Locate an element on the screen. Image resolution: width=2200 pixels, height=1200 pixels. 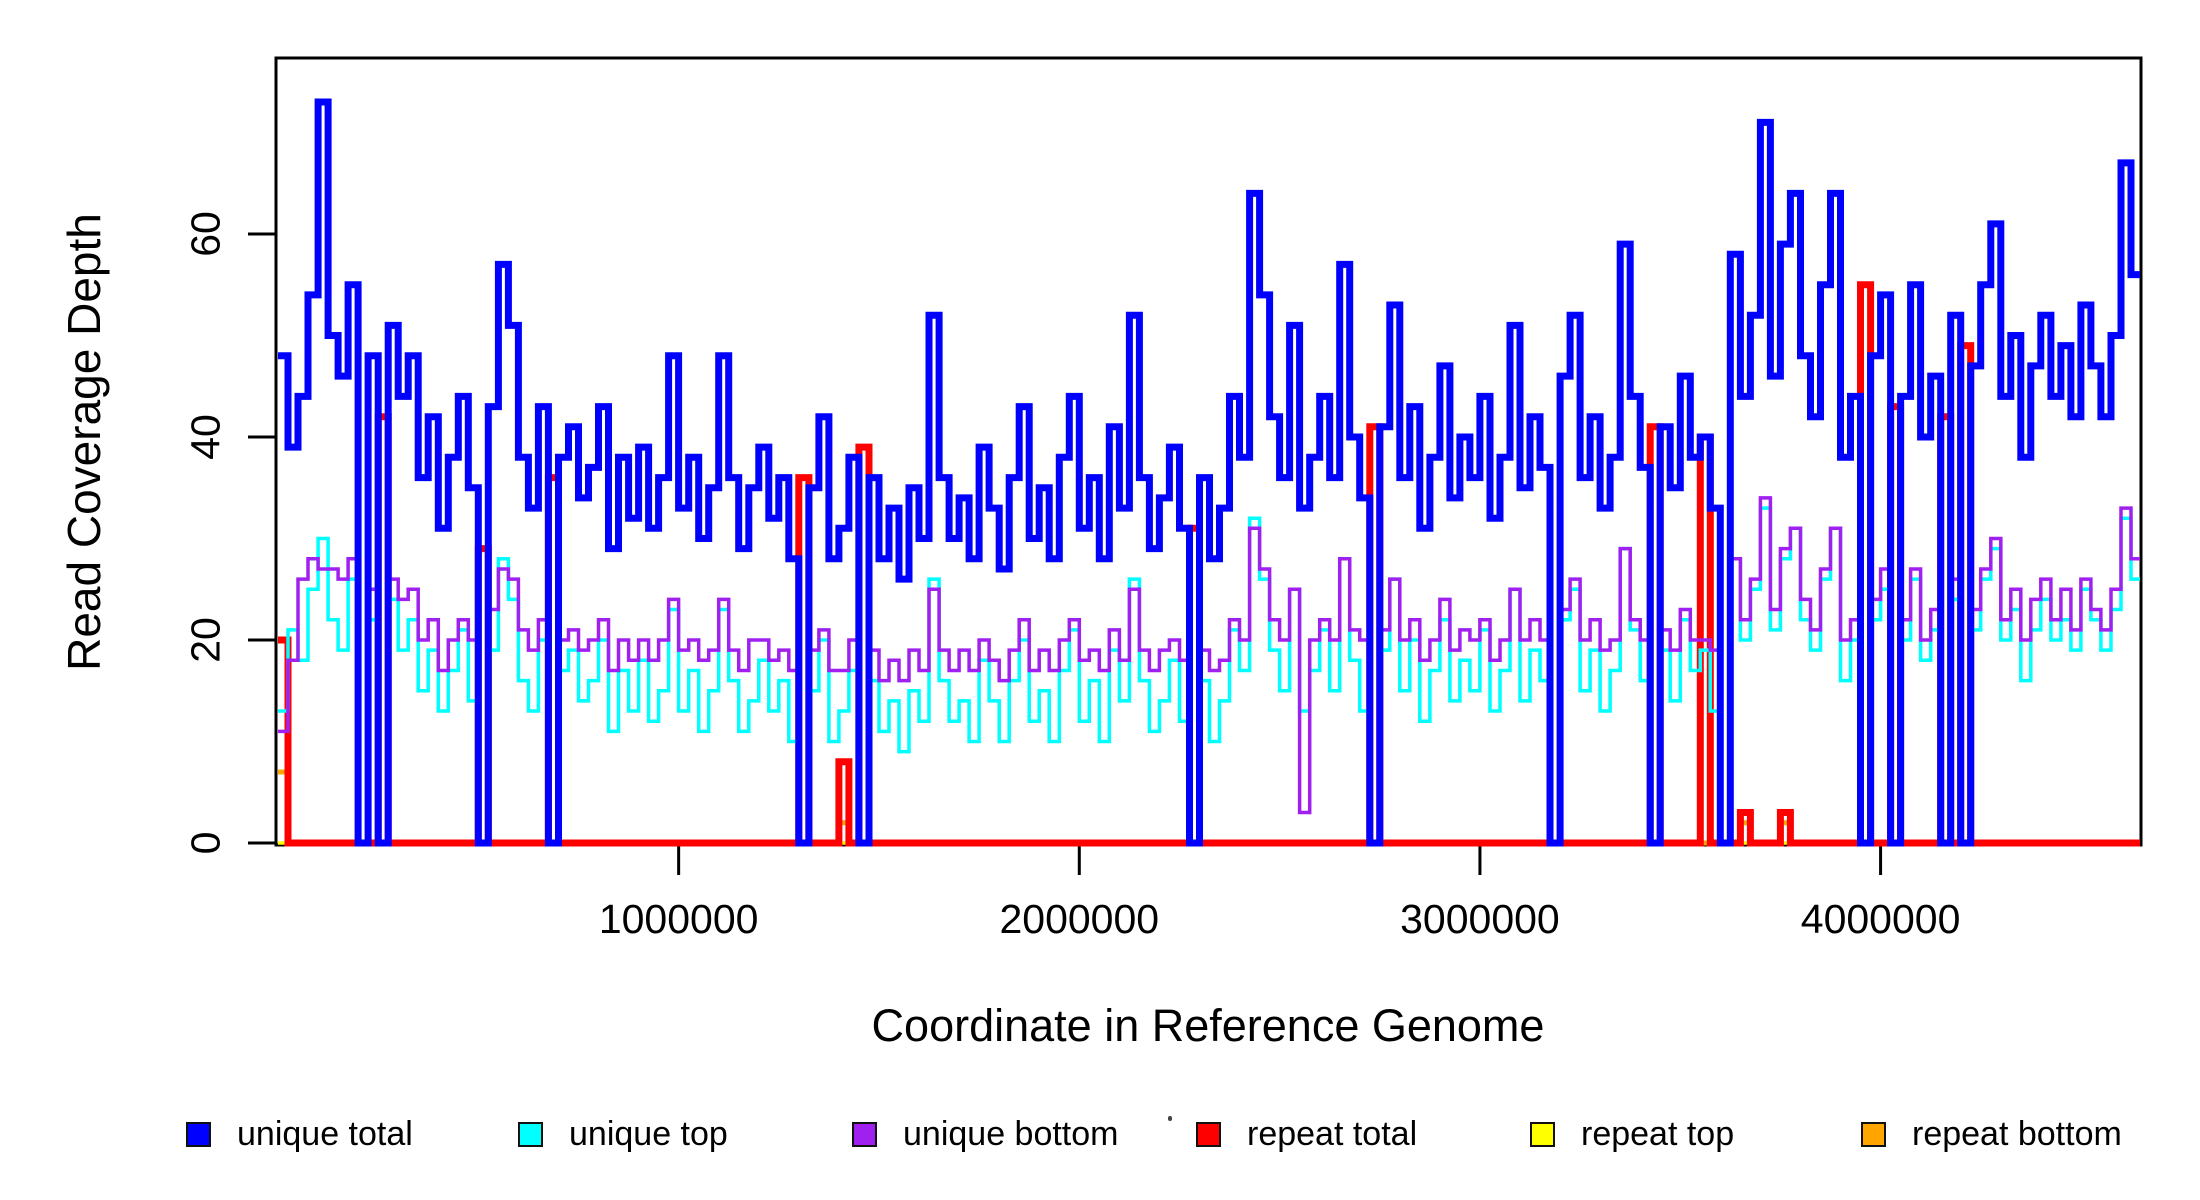
y-tick-label-20: 20 is located at coordinates (205, 640).